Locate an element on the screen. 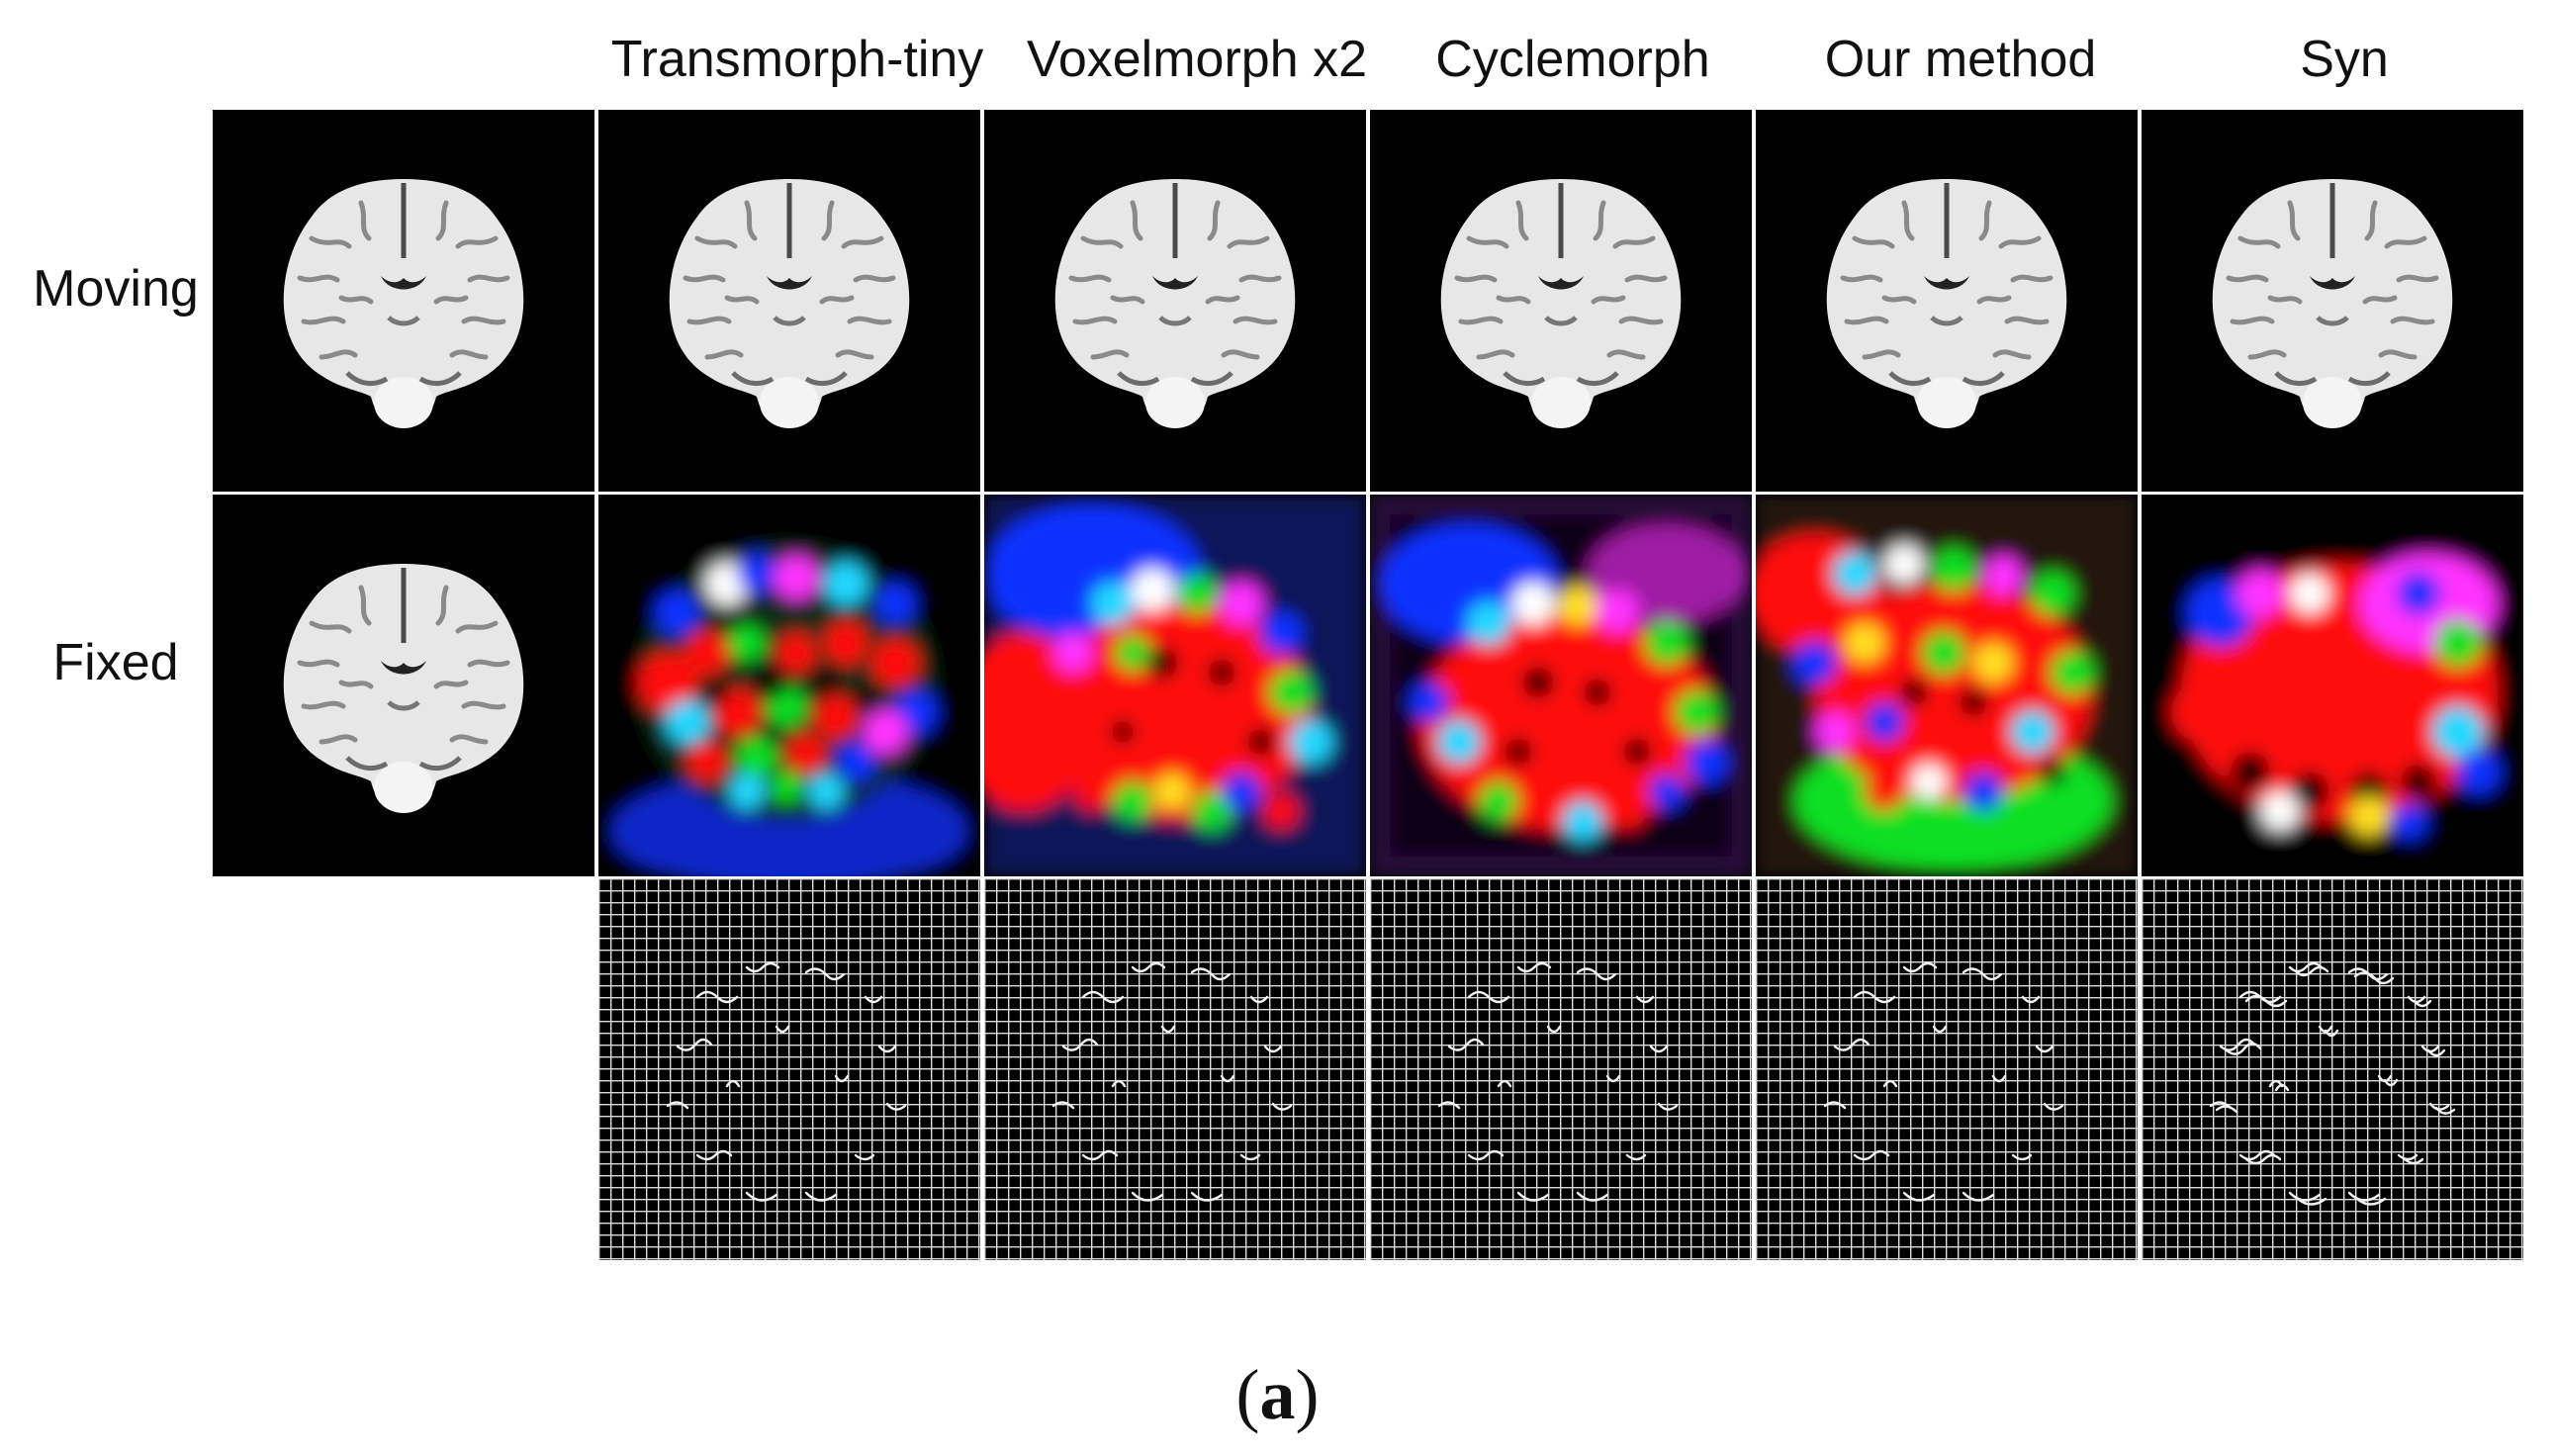  grid-syn is located at coordinates (2332, 1069).